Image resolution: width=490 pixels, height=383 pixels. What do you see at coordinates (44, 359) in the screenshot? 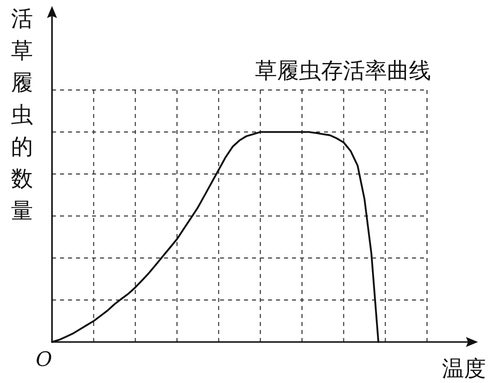
I see `text: O` at bounding box center [44, 359].